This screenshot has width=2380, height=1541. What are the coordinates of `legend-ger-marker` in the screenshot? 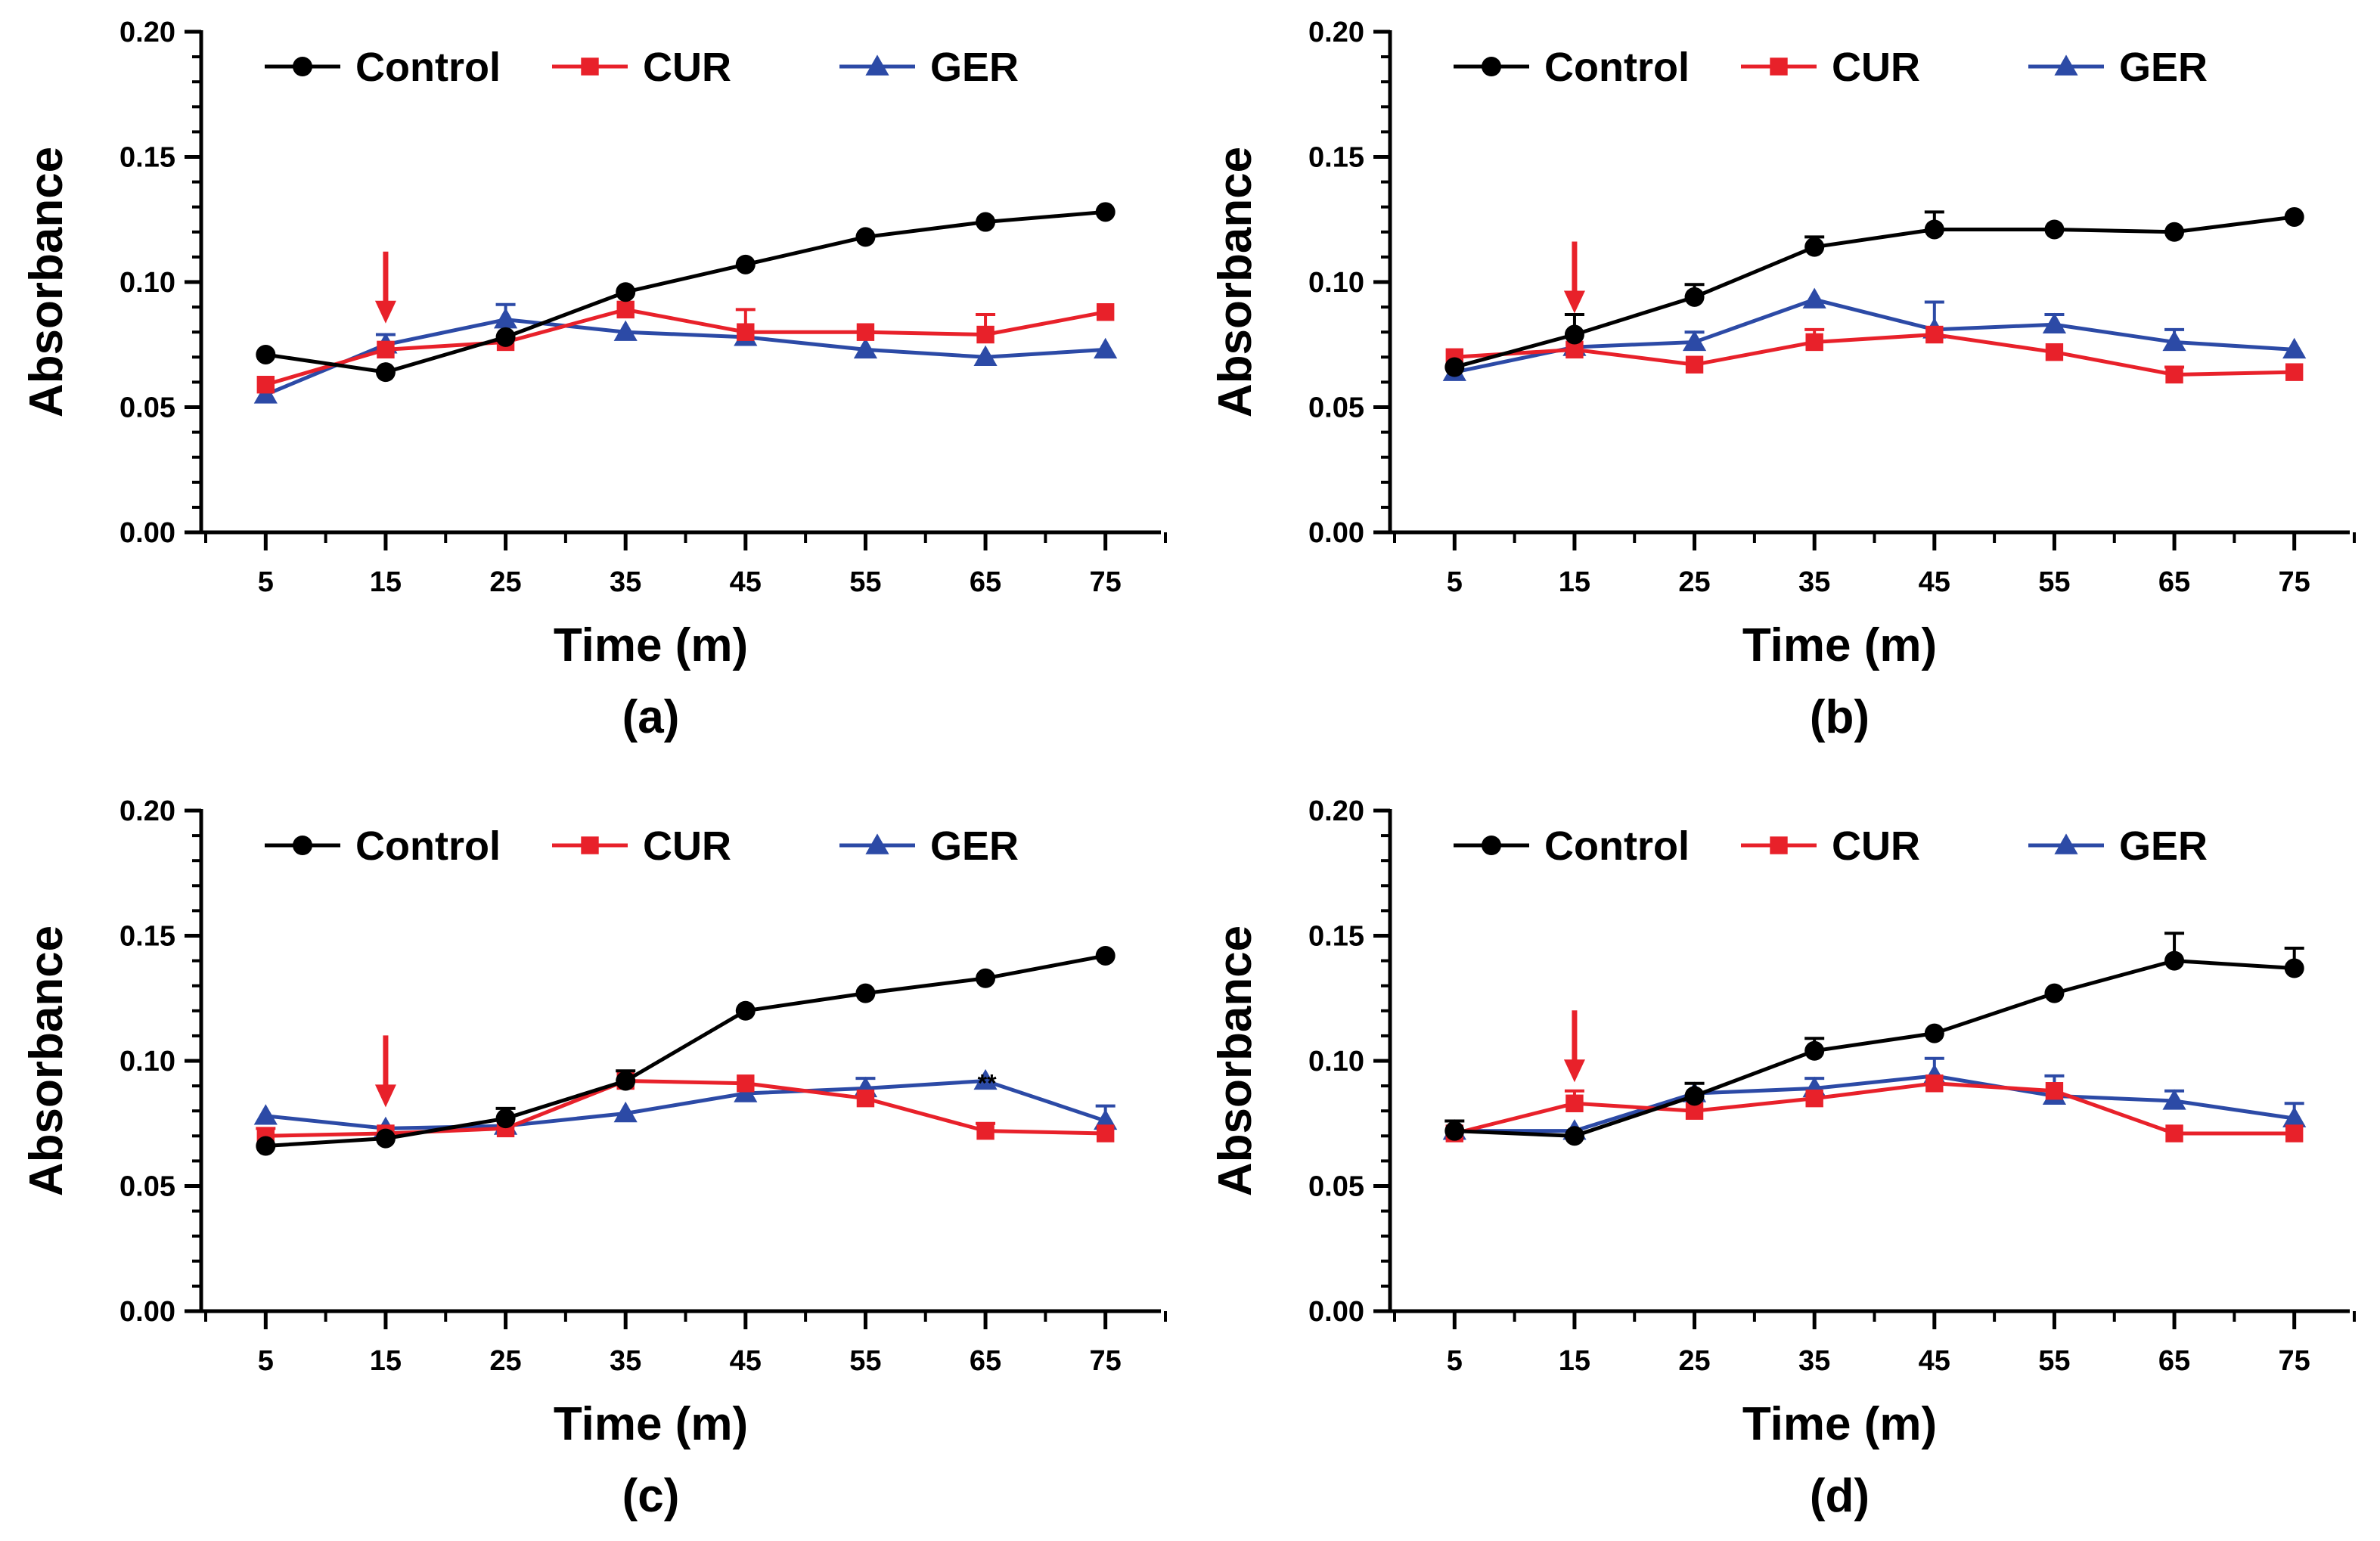 It's located at (877, 843).